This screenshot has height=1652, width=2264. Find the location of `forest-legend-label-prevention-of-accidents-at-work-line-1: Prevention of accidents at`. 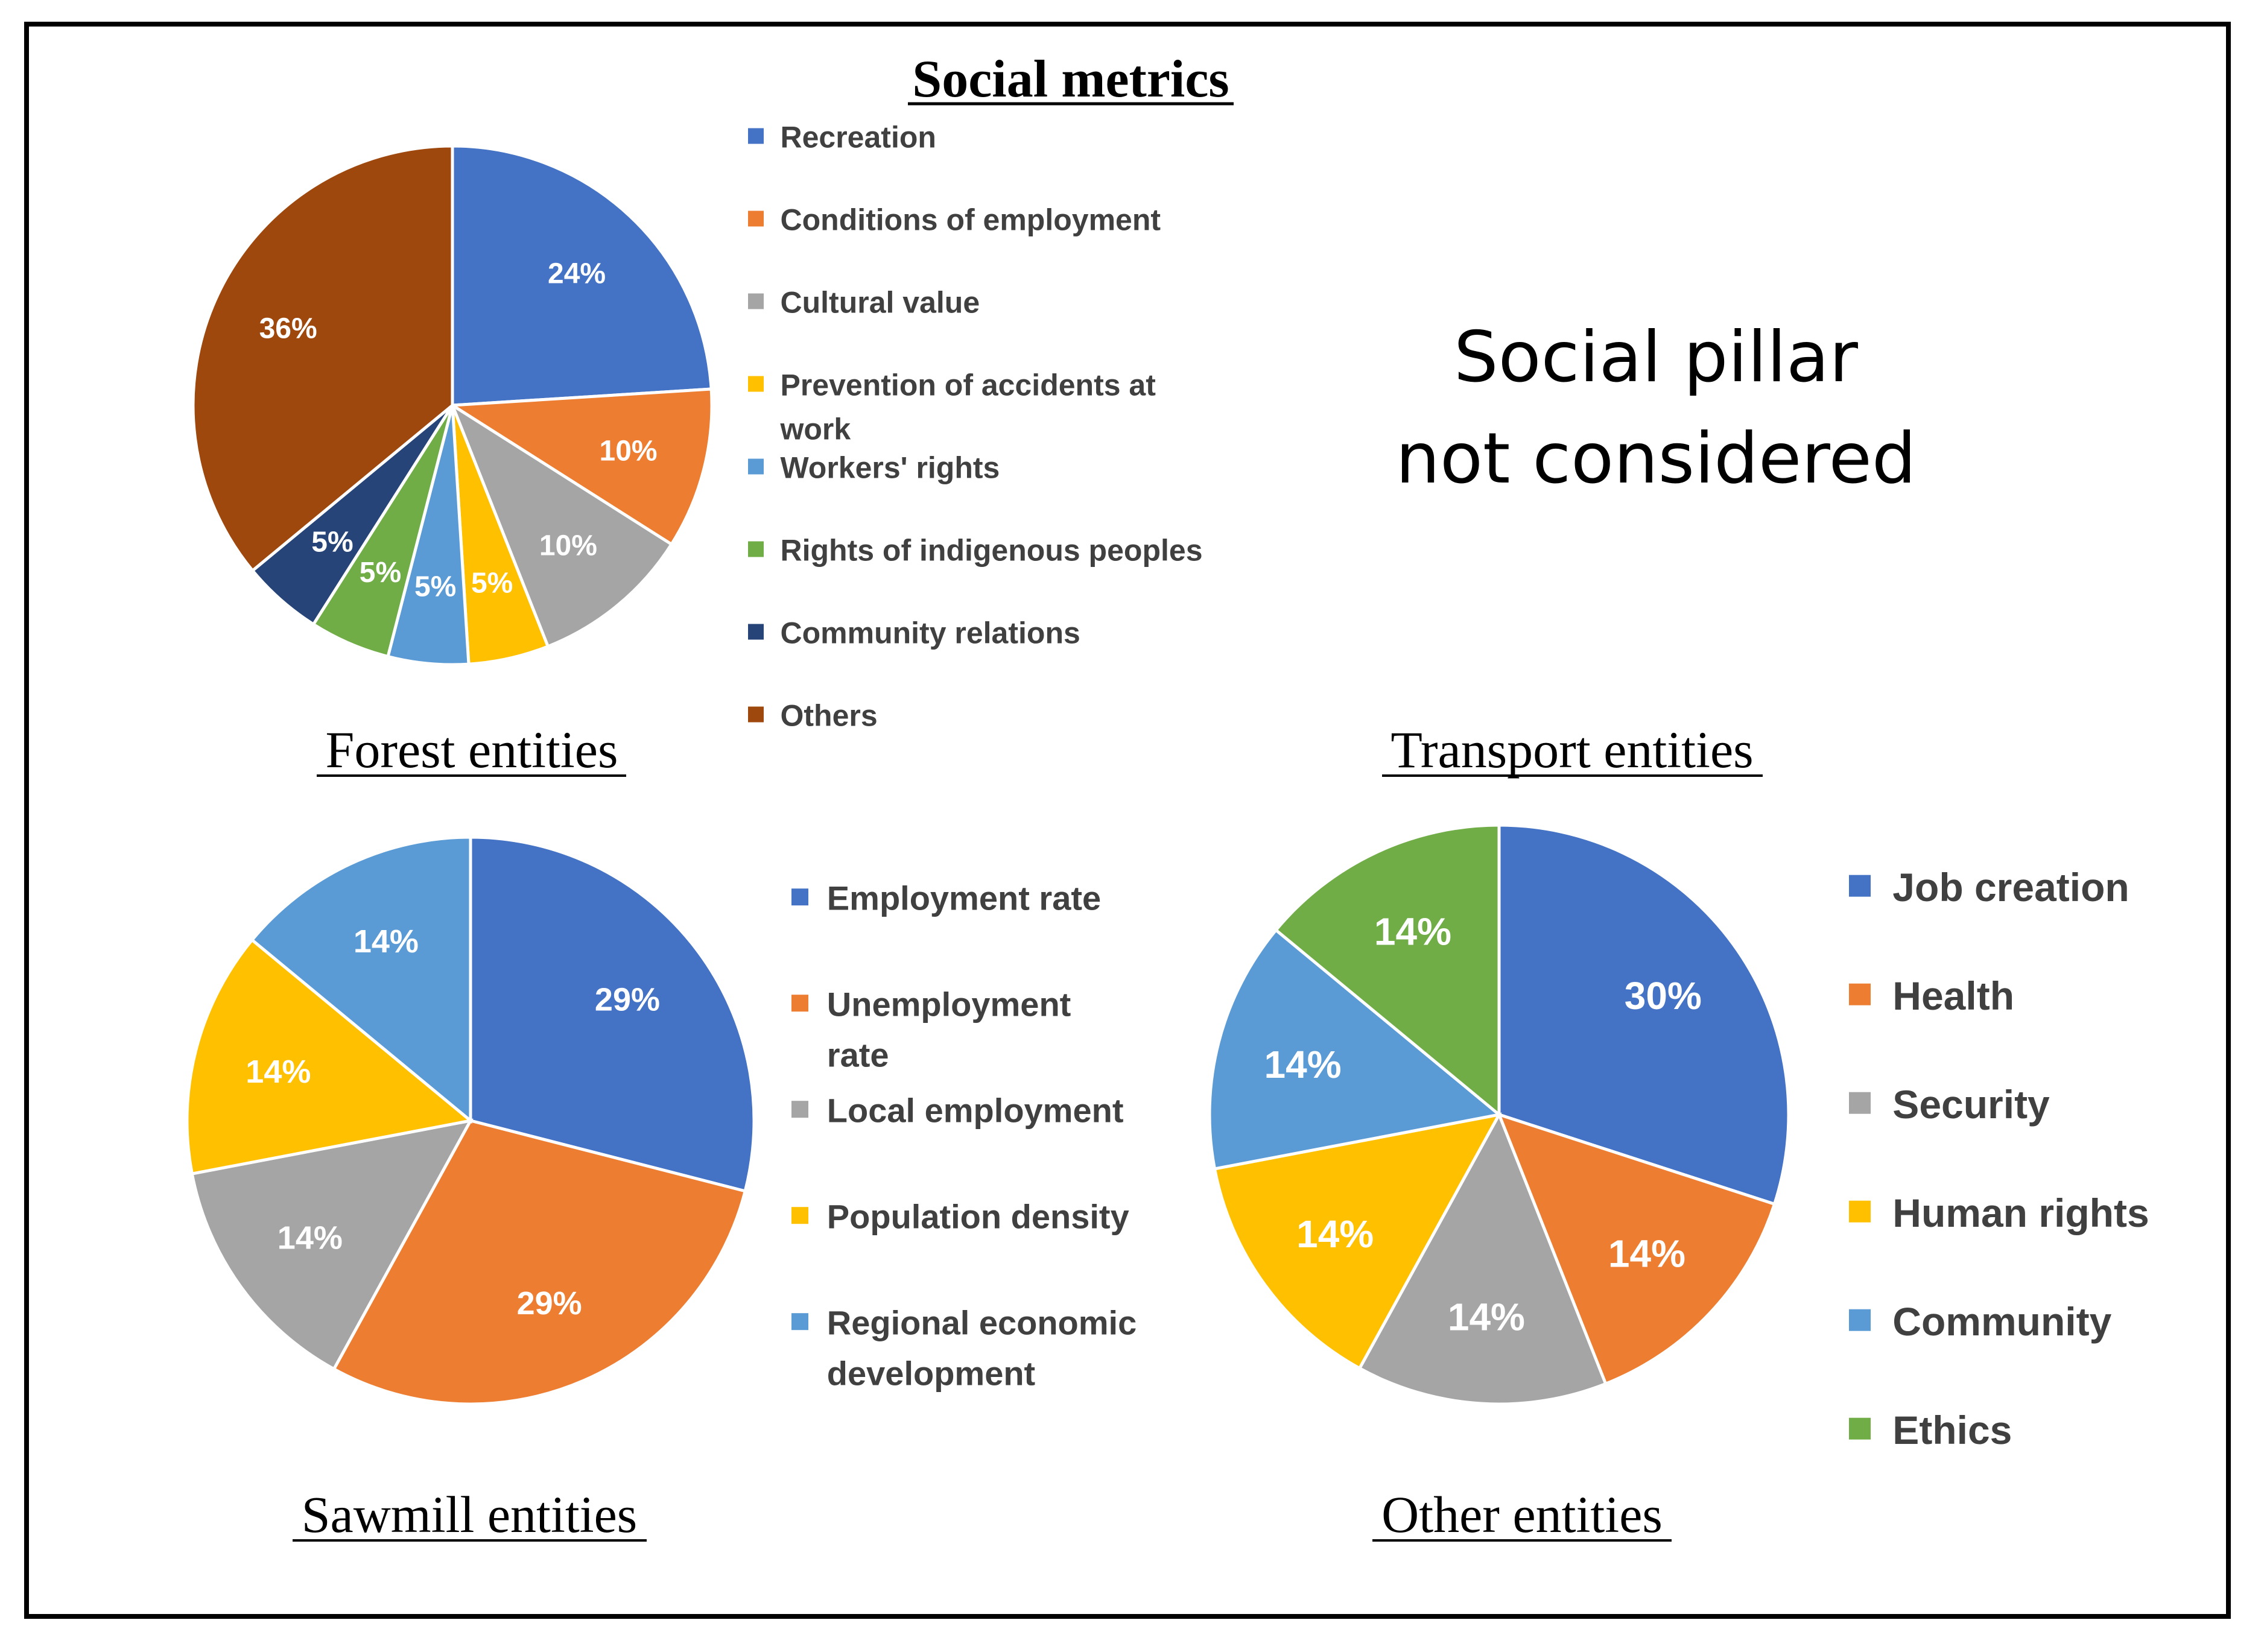

forest-legend-label-prevention-of-accidents-at-work-line-1: Prevention of accidents at is located at coordinates (968, 385).